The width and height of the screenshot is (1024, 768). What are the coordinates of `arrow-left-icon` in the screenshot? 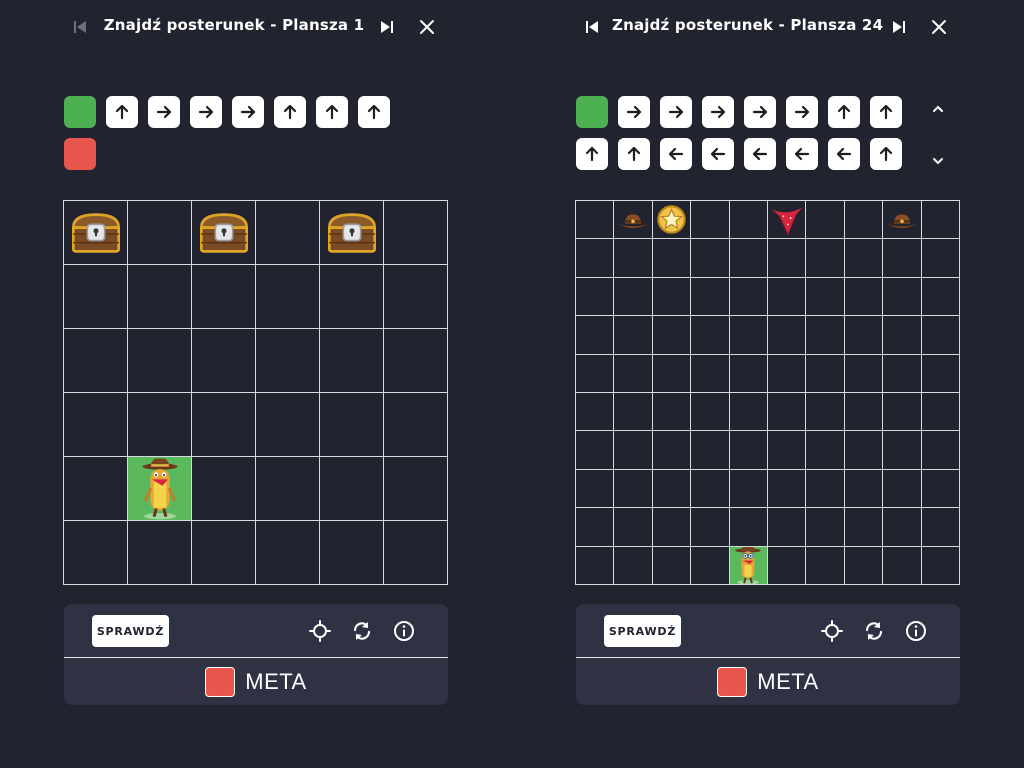 It's located at (844, 154).